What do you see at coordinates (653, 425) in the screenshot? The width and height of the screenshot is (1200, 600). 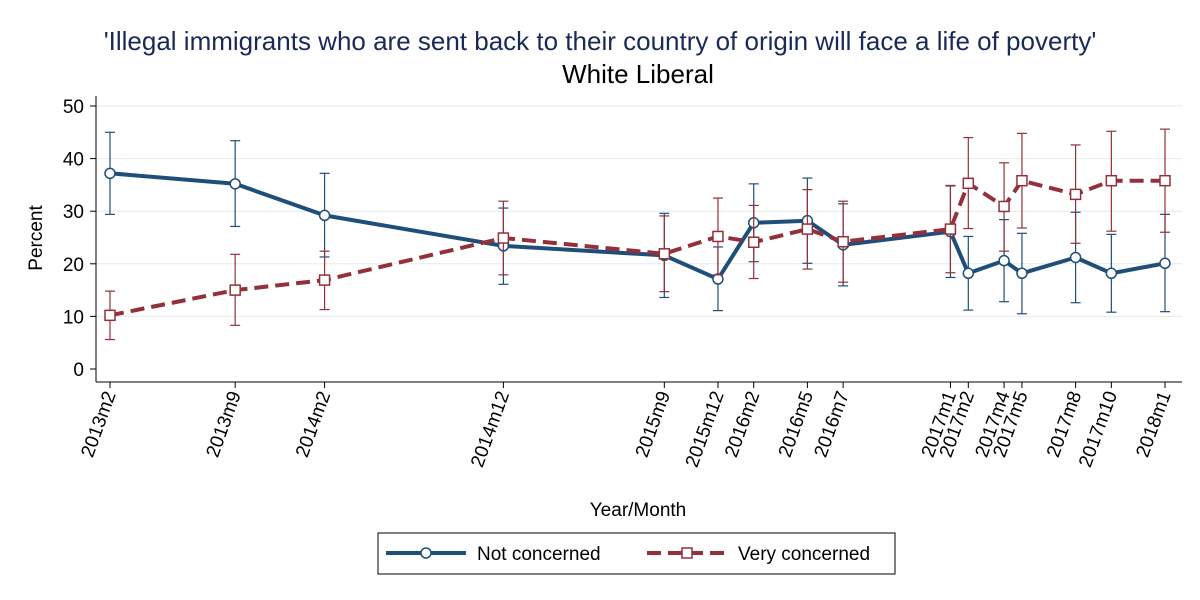 I see `x-tick-label: 2015m9` at bounding box center [653, 425].